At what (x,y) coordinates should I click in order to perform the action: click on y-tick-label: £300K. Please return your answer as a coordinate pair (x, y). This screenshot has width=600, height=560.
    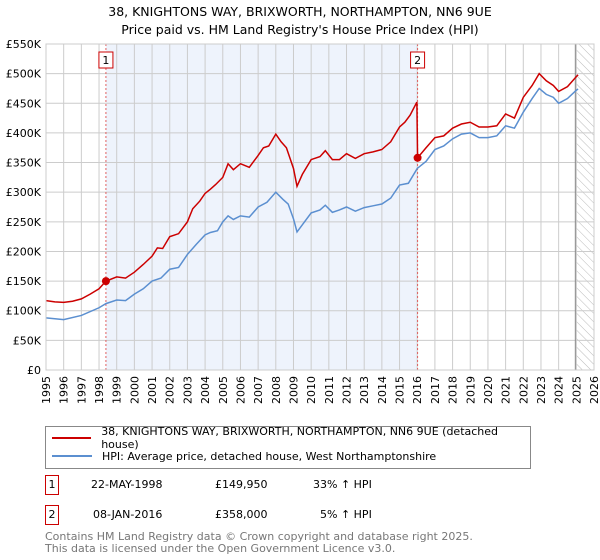
    Looking at the image, I should click on (24, 192).